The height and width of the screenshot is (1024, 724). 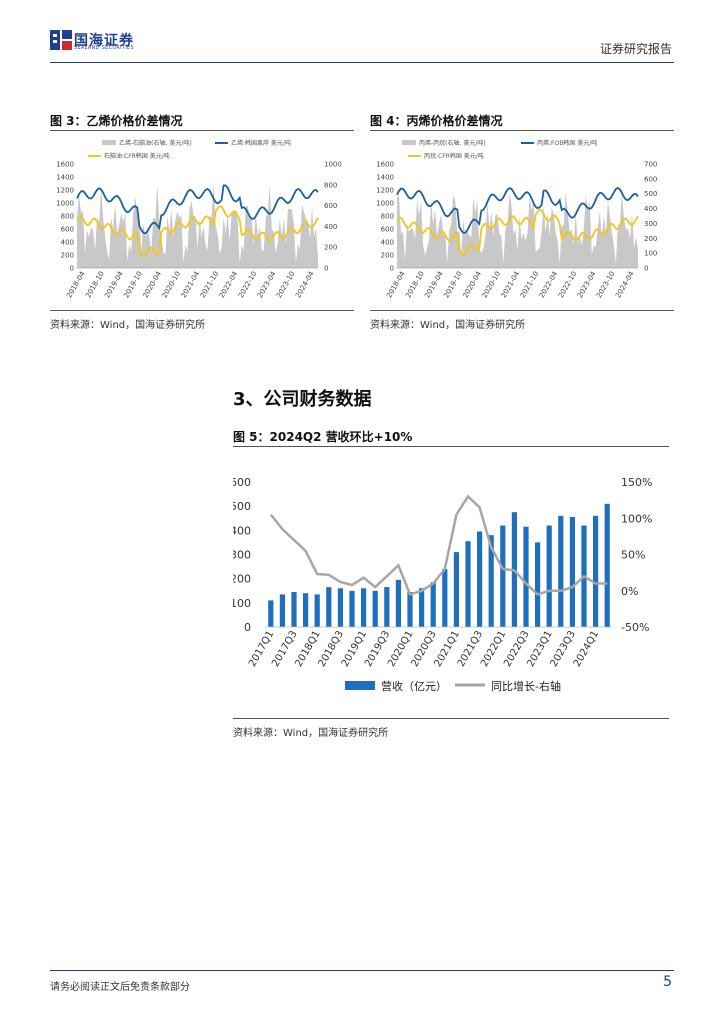 I want to click on f4-yright-tick: 200, so click(x=650, y=239).